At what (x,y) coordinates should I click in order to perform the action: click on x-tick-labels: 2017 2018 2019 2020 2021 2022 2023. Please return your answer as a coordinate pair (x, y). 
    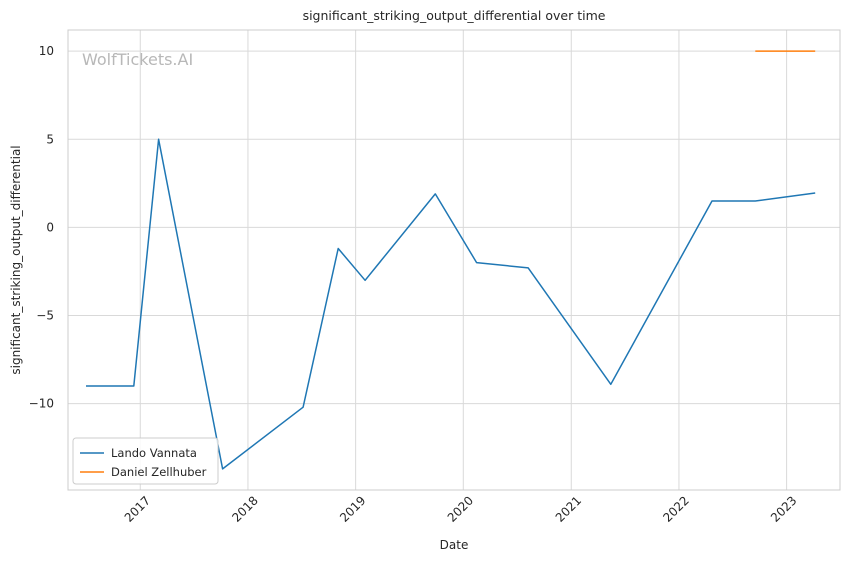
    Looking at the image, I should click on (461, 508).